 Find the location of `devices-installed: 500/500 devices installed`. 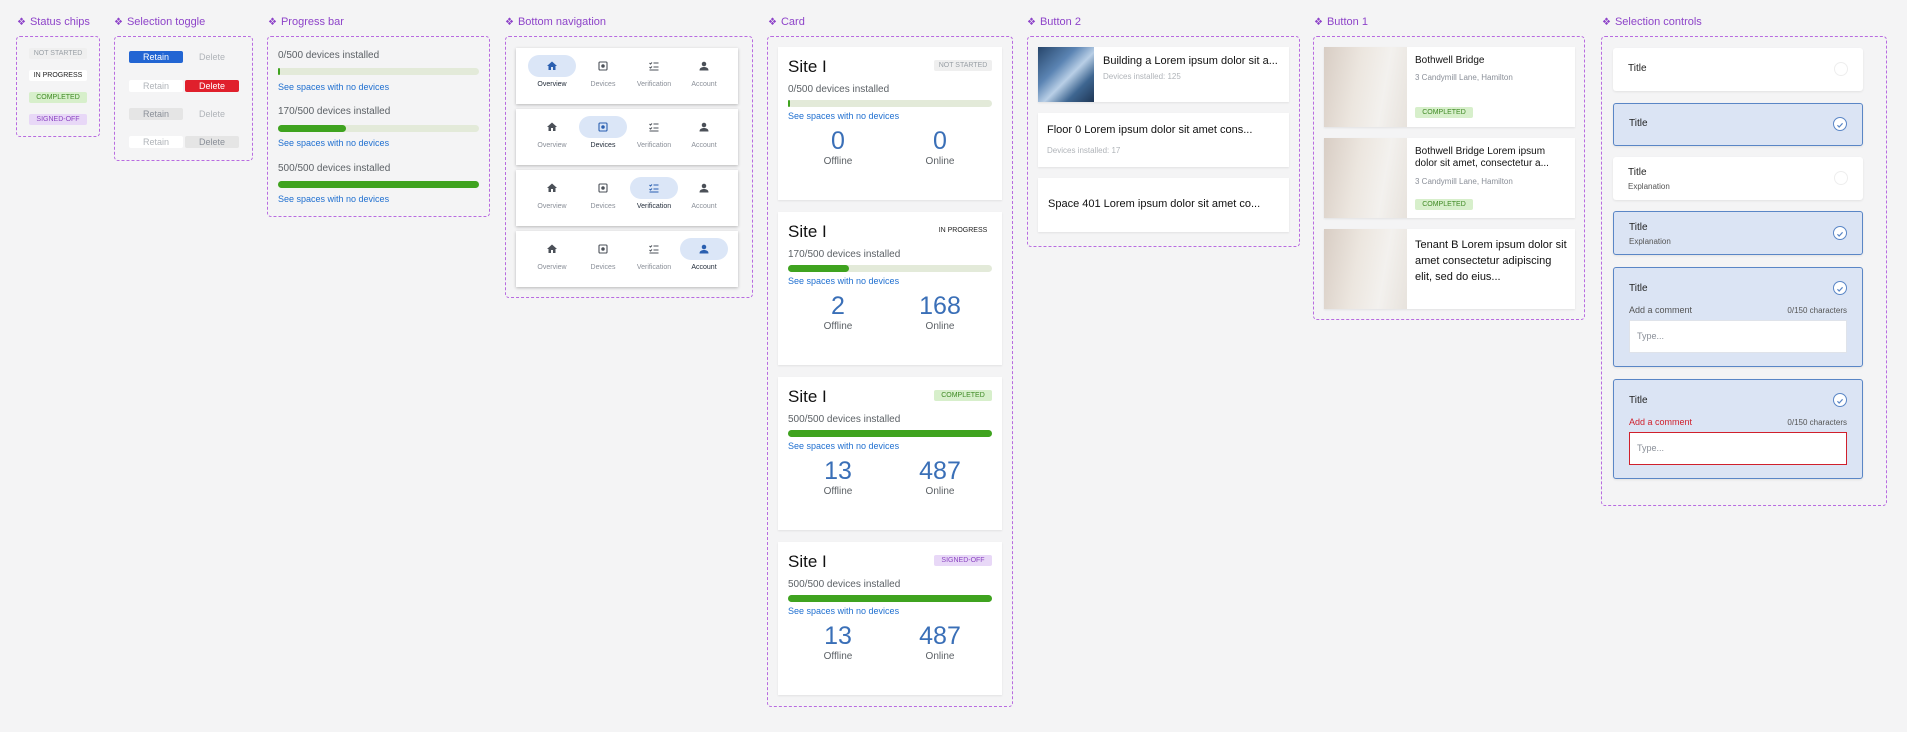

devices-installed: 500/500 devices installed is located at coordinates (844, 584).